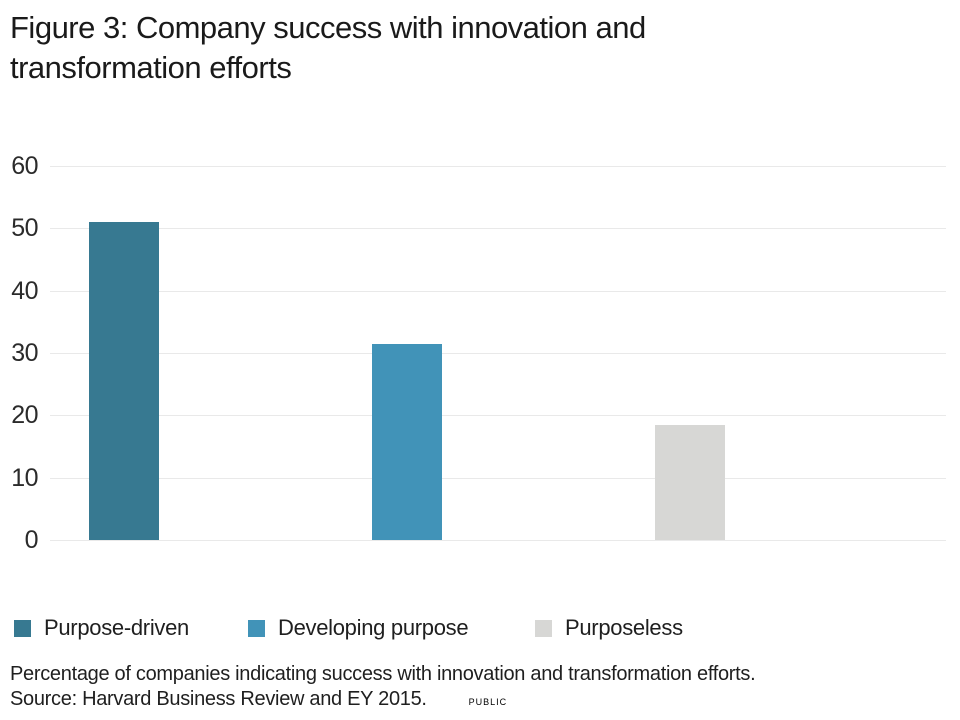  I want to click on legend-swatch-developing-purpose, so click(256, 628).